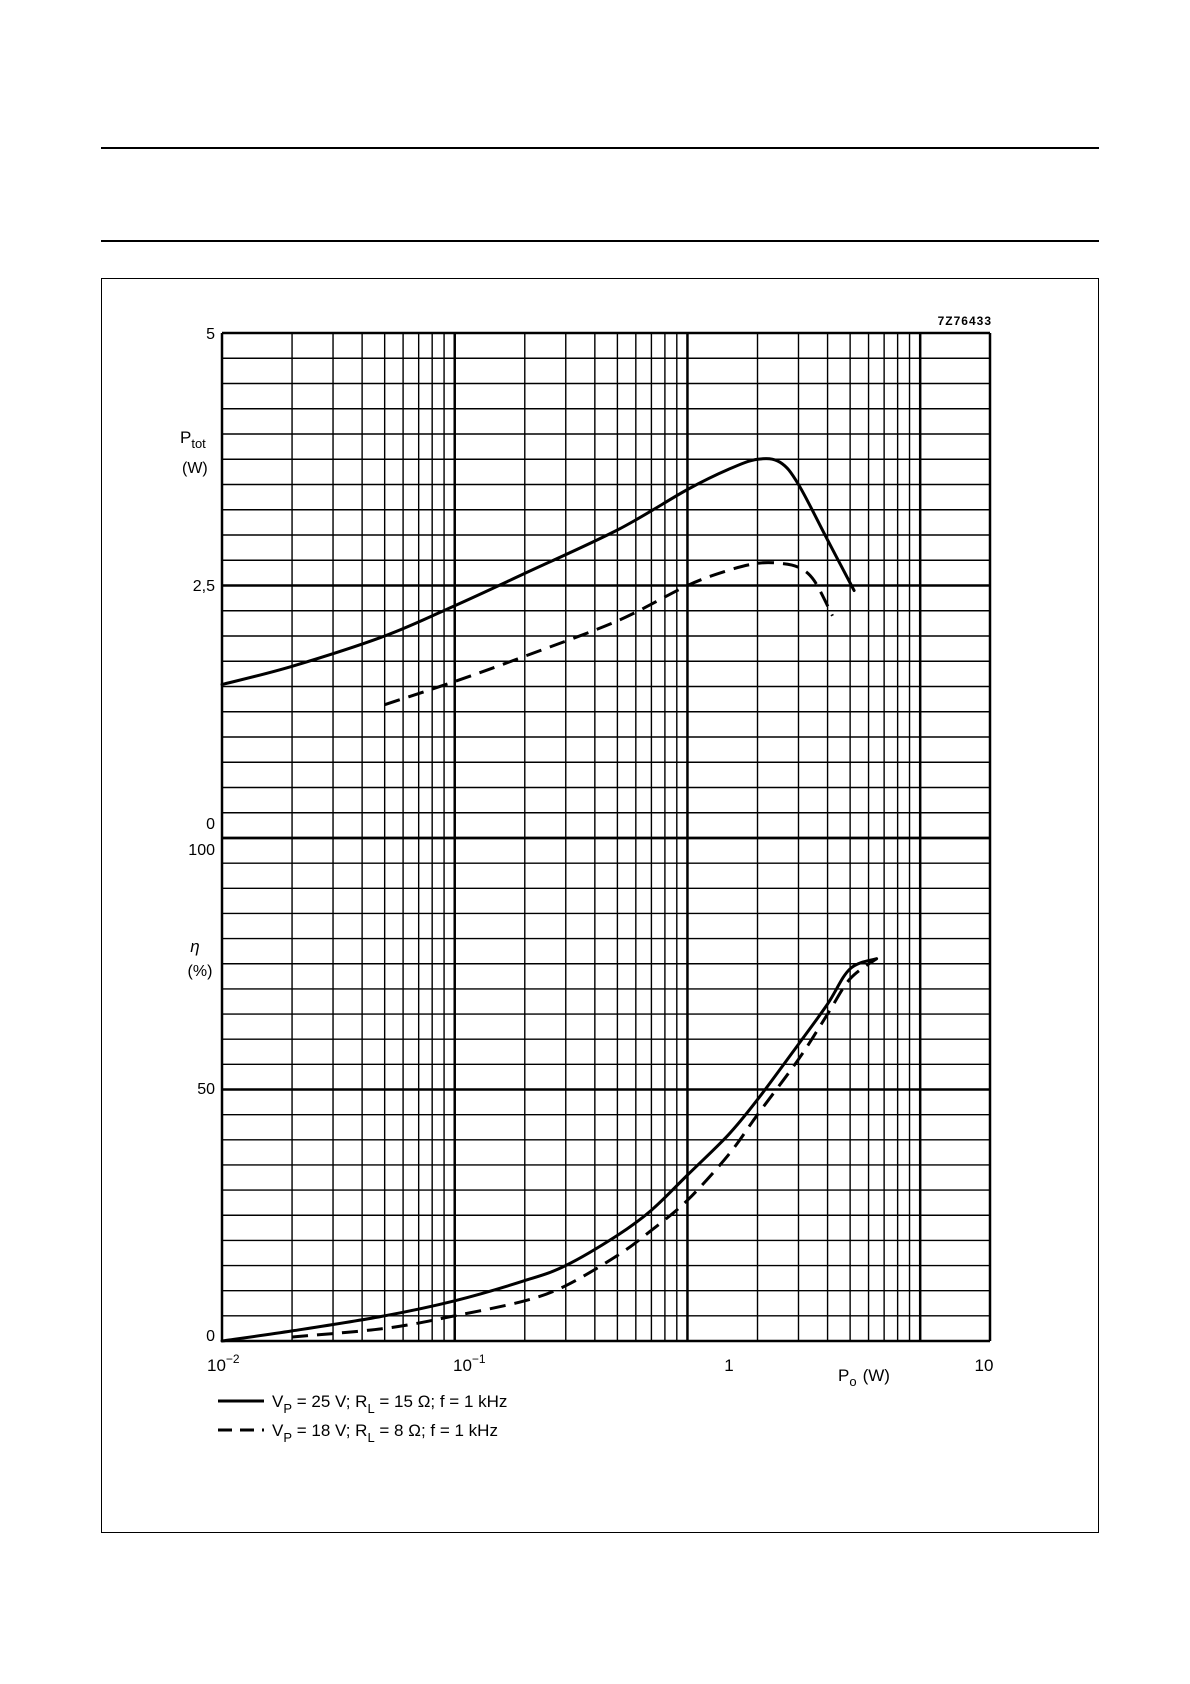 The width and height of the screenshot is (1190, 1684). Describe the element at coordinates (600, 148) in the screenshot. I see `header-rule-top` at that location.